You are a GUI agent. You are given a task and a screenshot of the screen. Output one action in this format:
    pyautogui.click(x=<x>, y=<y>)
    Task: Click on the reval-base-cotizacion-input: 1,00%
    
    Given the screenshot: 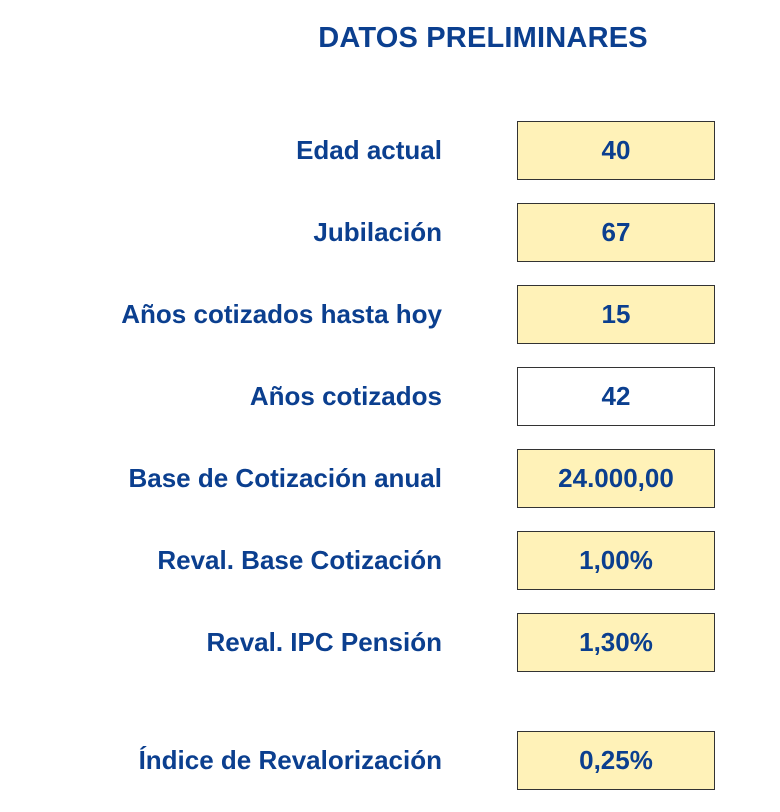 What is the action you would take?
    pyautogui.click(x=616, y=560)
    